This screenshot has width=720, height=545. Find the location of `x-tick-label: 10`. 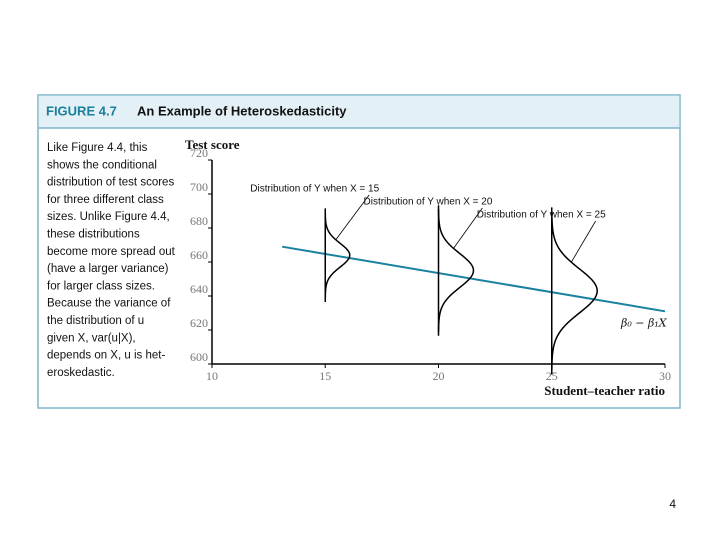

x-tick-label: 10 is located at coordinates (212, 376).